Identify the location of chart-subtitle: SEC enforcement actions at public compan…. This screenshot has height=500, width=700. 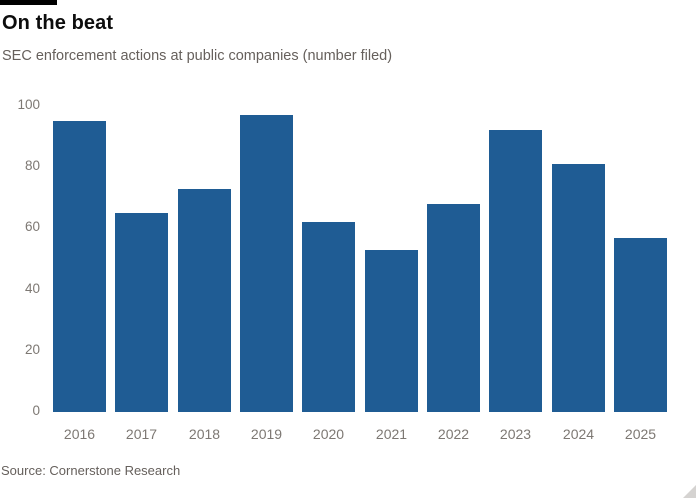
(197, 56).